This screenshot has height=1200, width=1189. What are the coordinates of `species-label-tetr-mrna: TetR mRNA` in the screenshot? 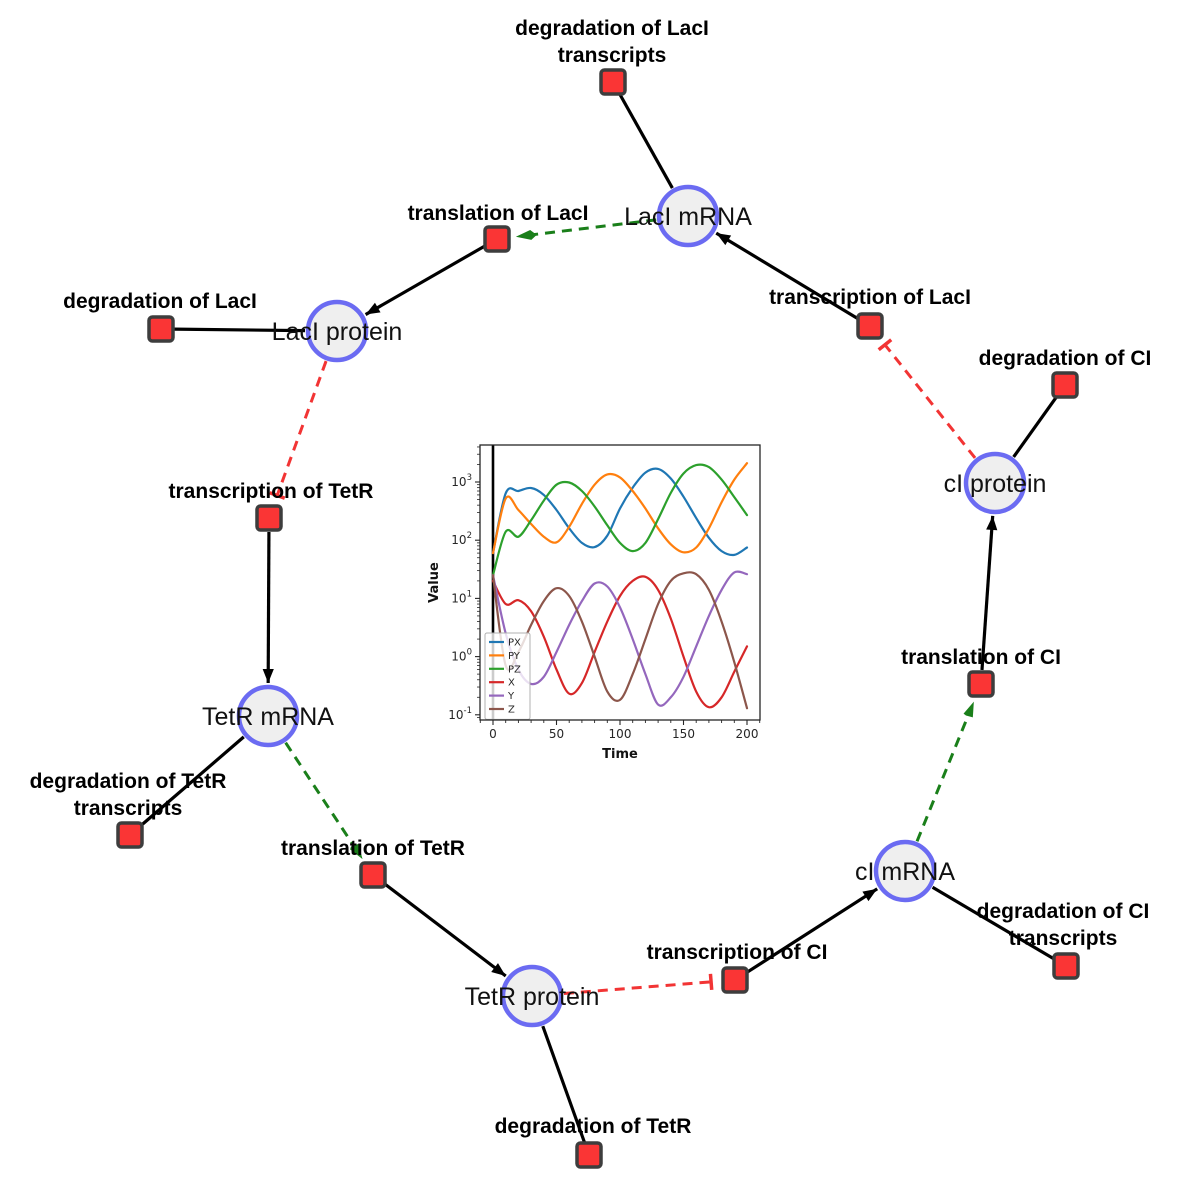 It's located at (268, 717).